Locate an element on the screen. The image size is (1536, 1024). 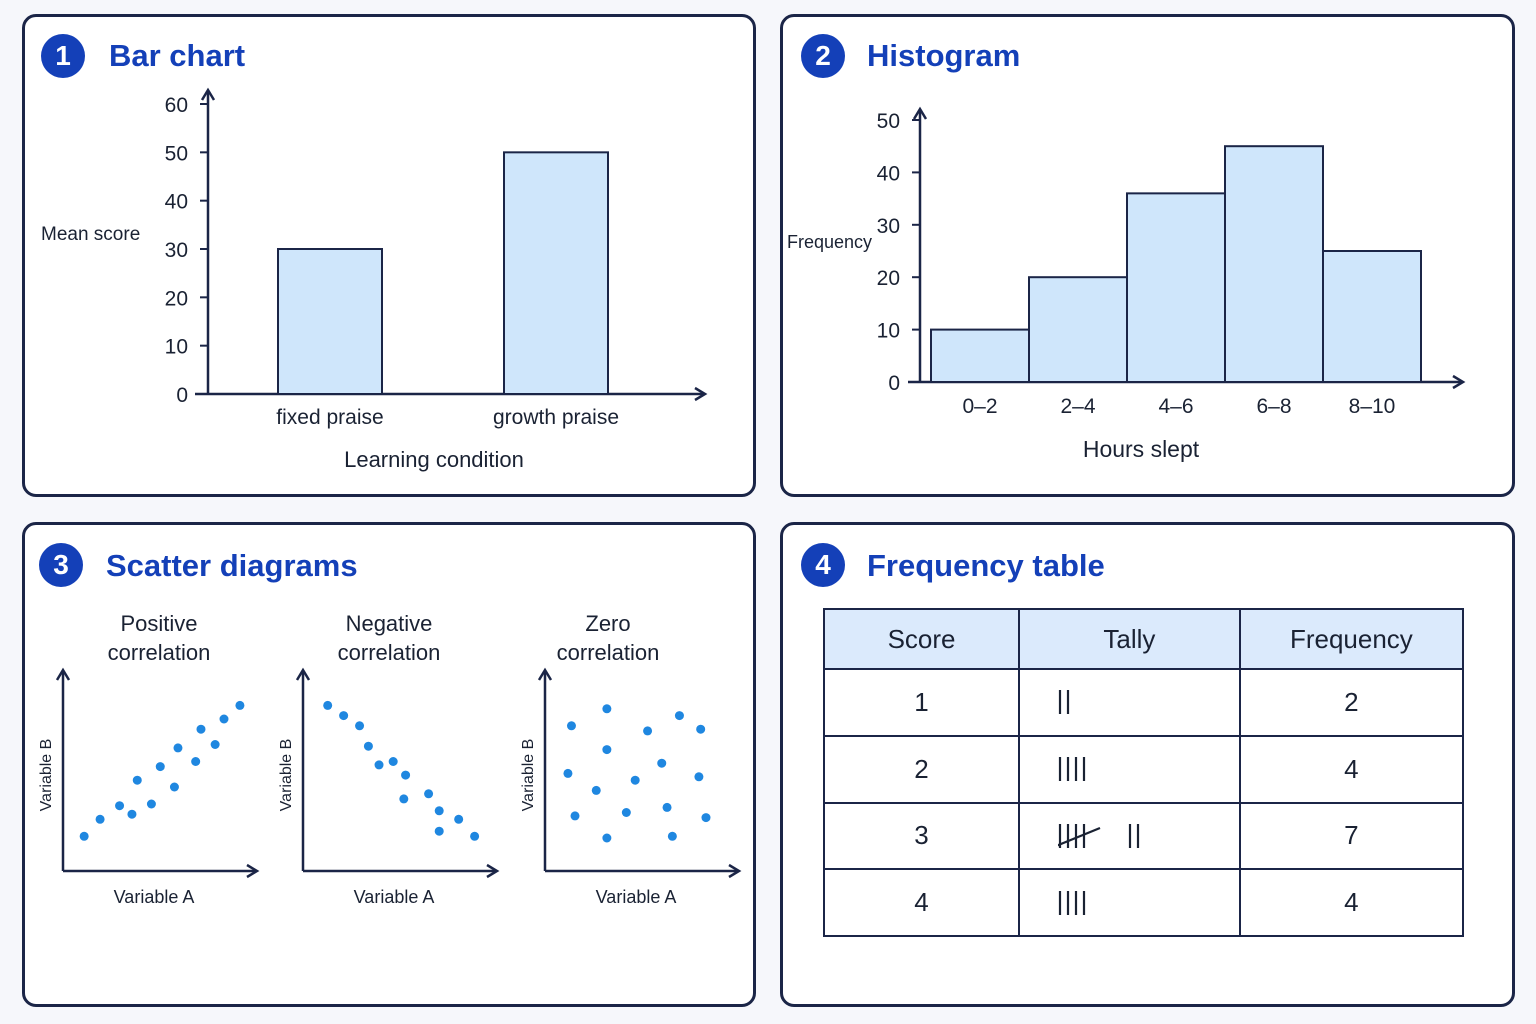
y-tick-label: 10 is located at coordinates (176, 347).